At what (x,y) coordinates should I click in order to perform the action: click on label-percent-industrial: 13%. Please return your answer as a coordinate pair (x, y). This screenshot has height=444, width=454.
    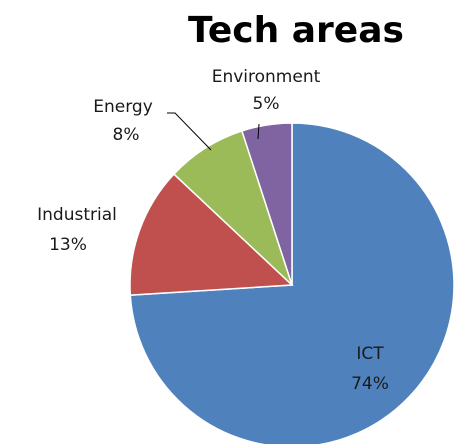
    Looking at the image, I should click on (68, 245).